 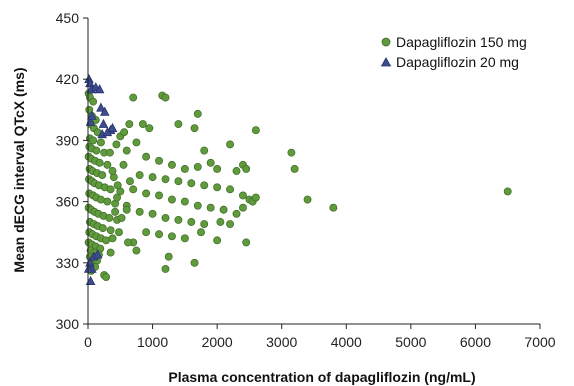 I want to click on y-axis-ticks: 300 330 360 390 420 450, so click(x=72, y=171).